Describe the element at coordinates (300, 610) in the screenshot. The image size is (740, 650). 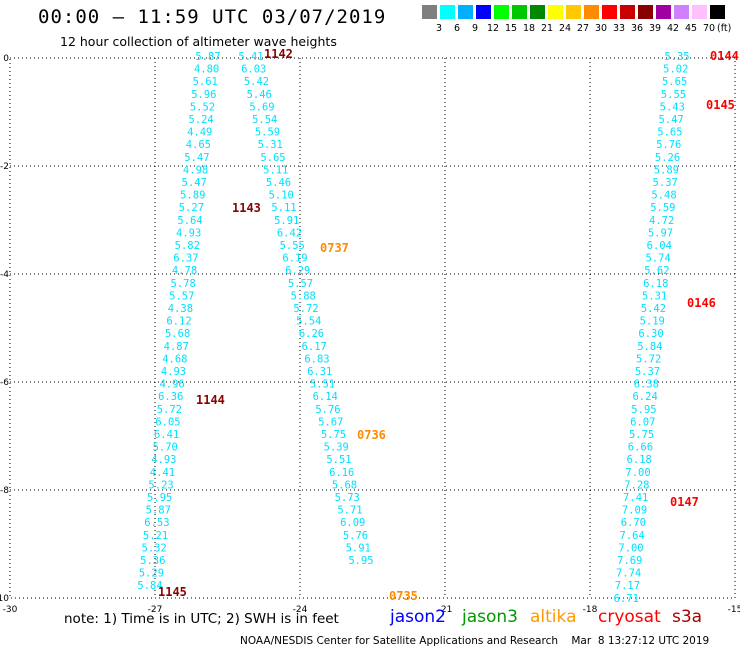
I see `x-tick-label: -24` at that location.